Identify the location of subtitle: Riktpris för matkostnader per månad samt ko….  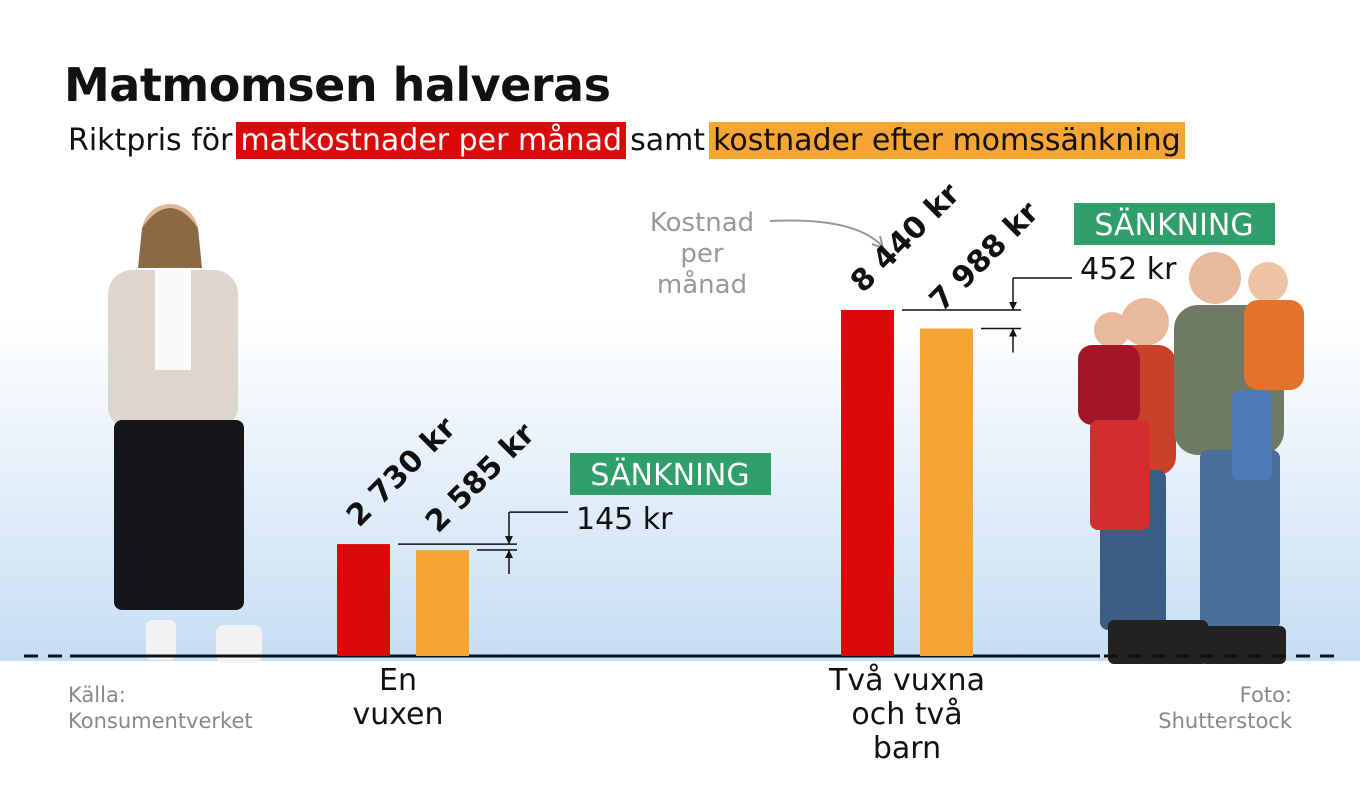
(624, 140).